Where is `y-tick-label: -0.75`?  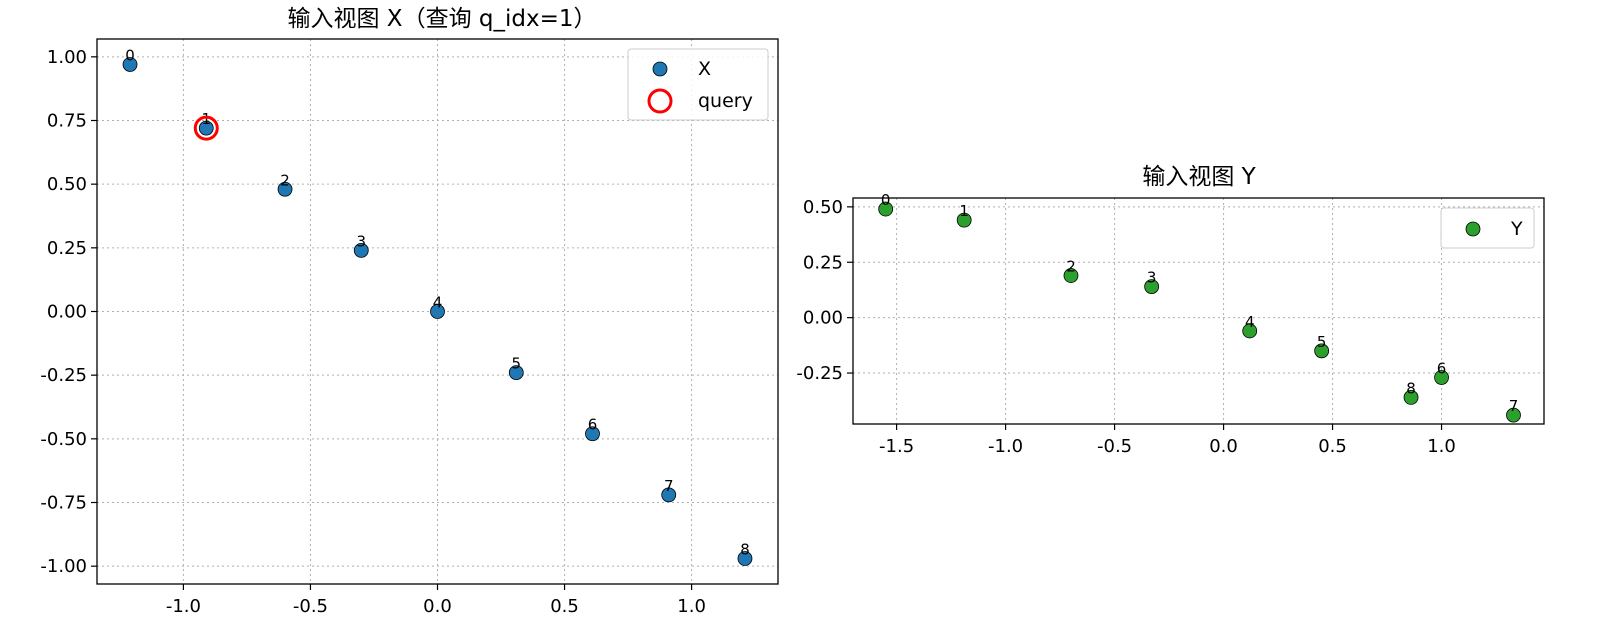
y-tick-label: -0.75 is located at coordinates (63, 503).